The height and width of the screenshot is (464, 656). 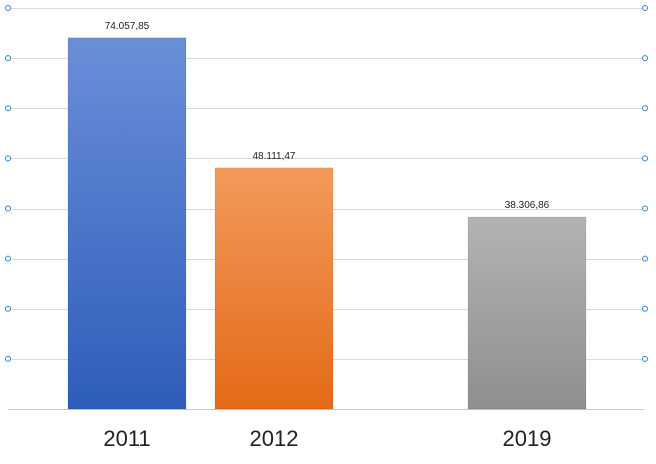 I want to click on data-label-2019: 38.306,86, so click(x=527, y=205).